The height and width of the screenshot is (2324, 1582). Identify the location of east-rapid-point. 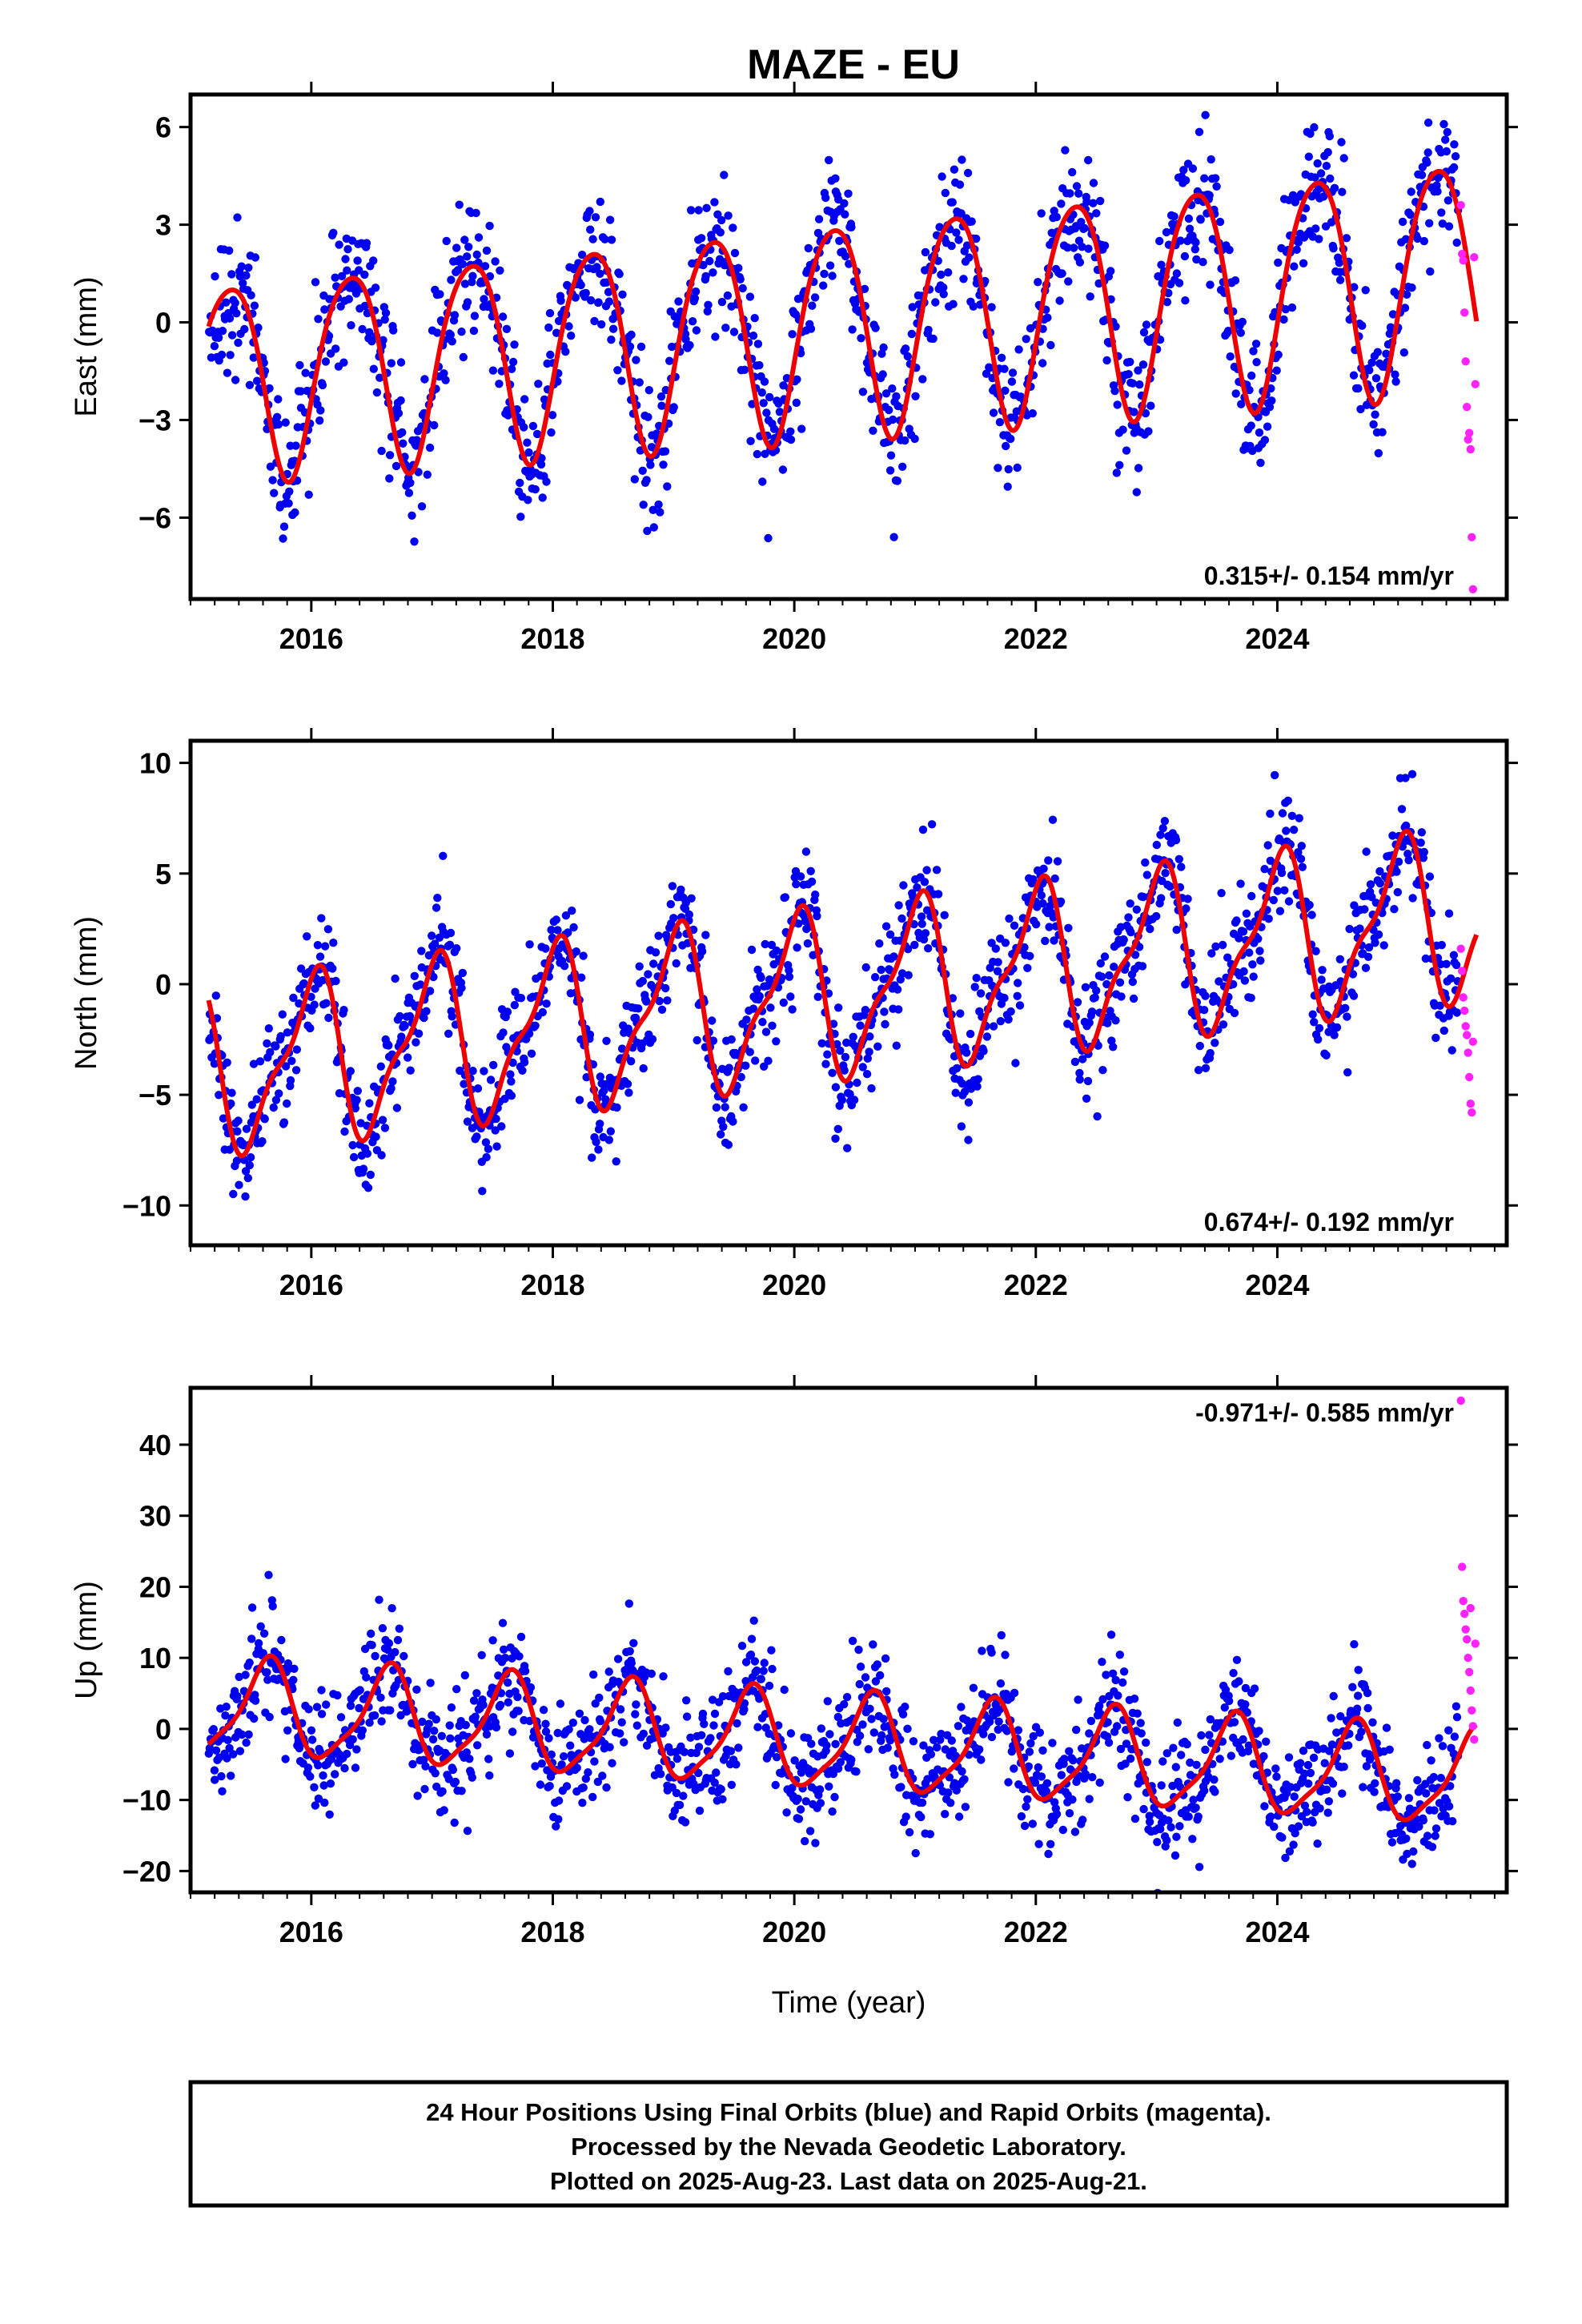
(1471, 449).